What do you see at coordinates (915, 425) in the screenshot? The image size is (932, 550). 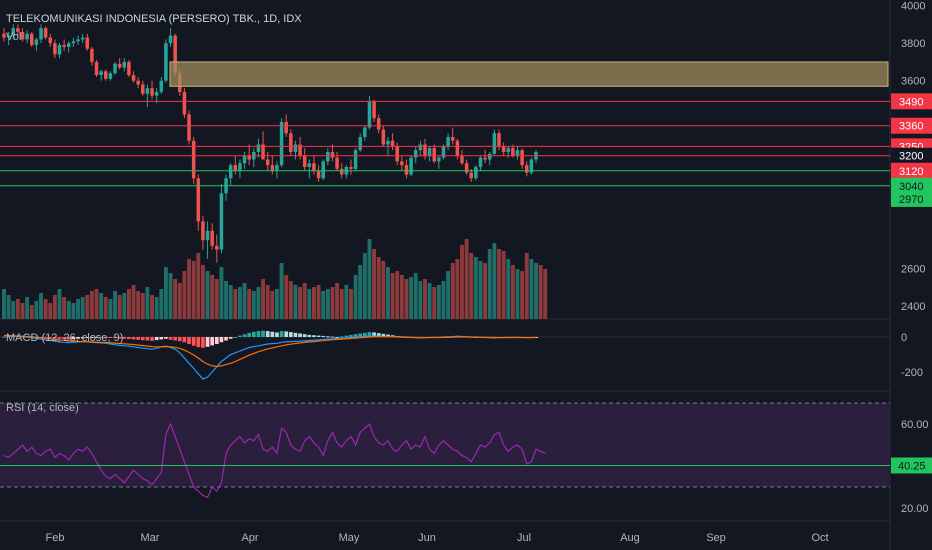 I see `rsi-tick-label: 60.00` at bounding box center [915, 425].